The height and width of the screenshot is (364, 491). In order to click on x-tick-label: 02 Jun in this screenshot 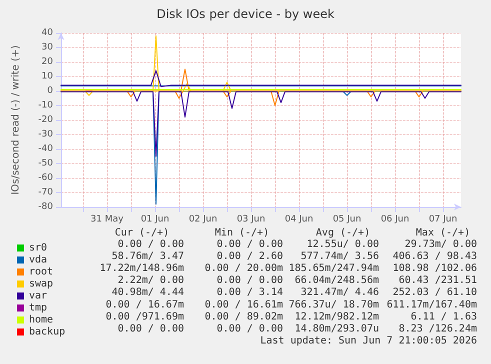, I will do `click(203, 219)`.